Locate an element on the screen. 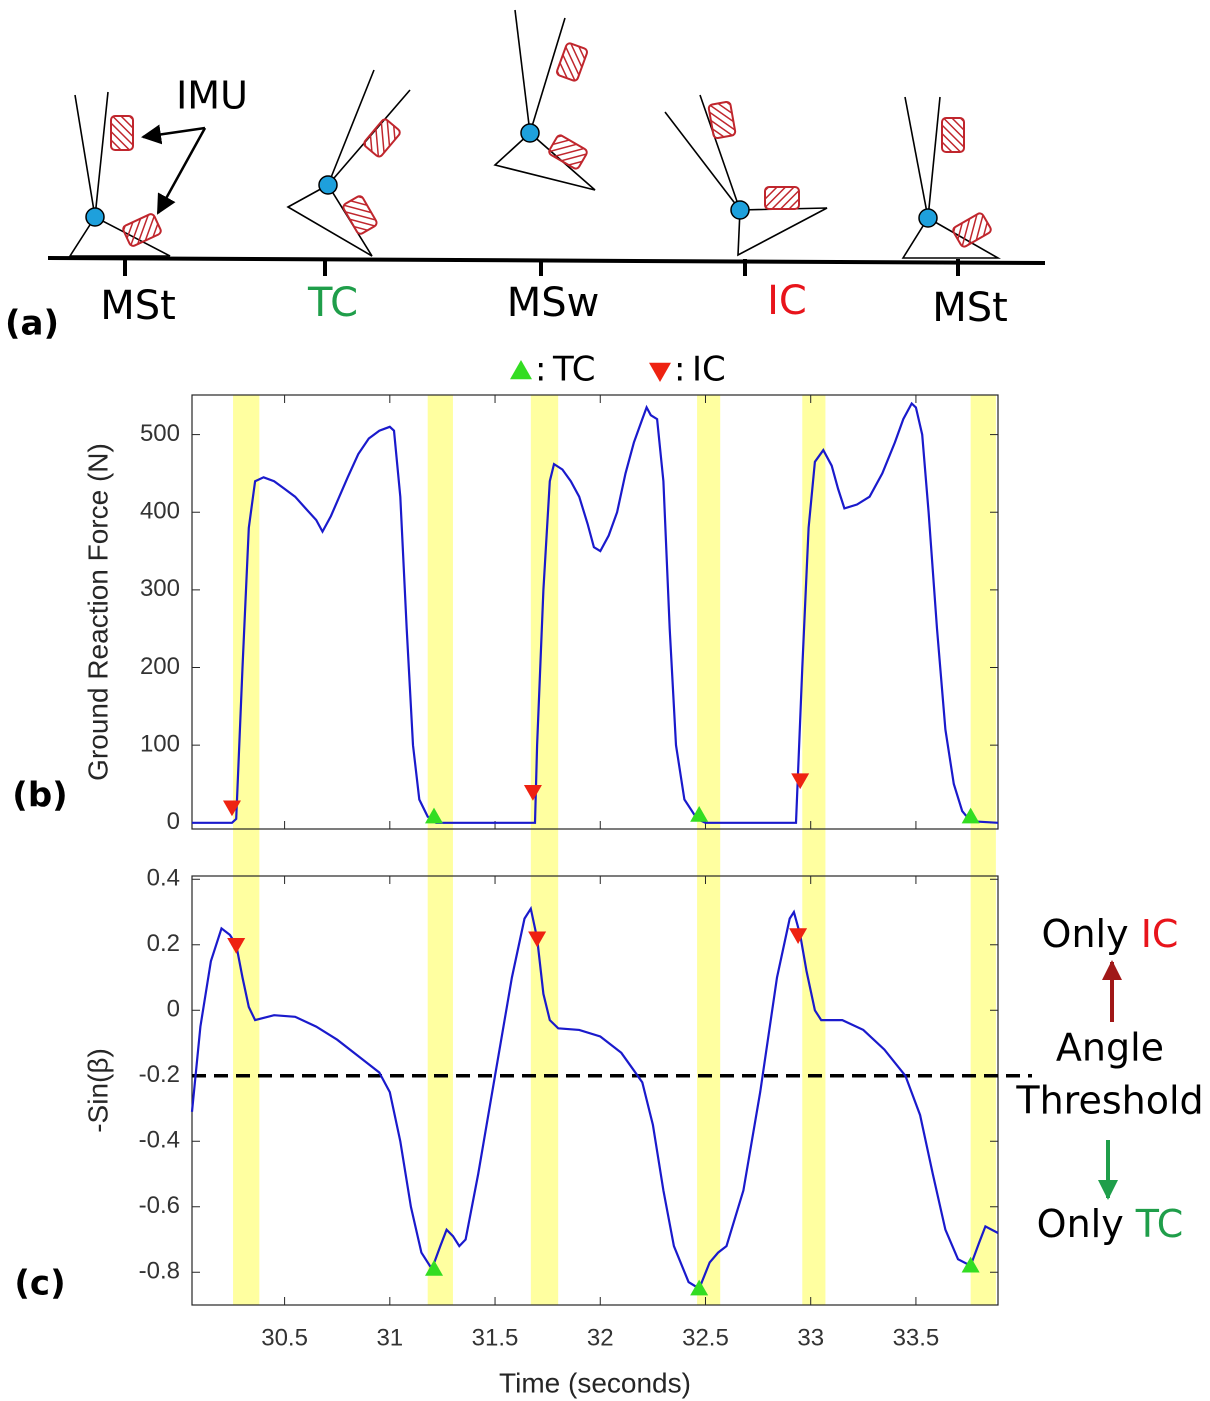  note-event: IC is located at coordinates (1160, 934).